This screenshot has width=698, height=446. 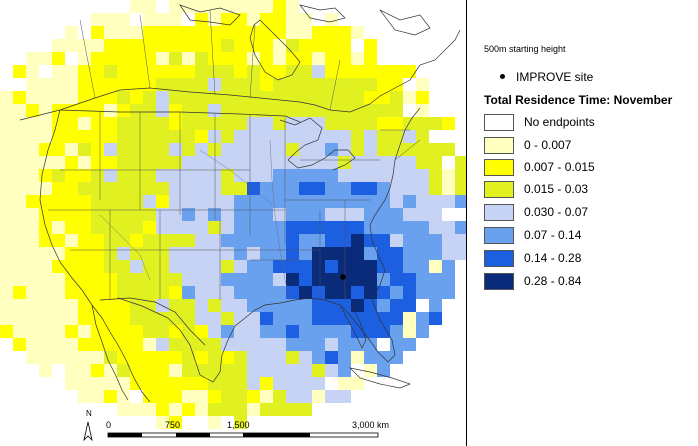 What do you see at coordinates (499, 167) in the screenshot?
I see `legend-swatch` at bounding box center [499, 167].